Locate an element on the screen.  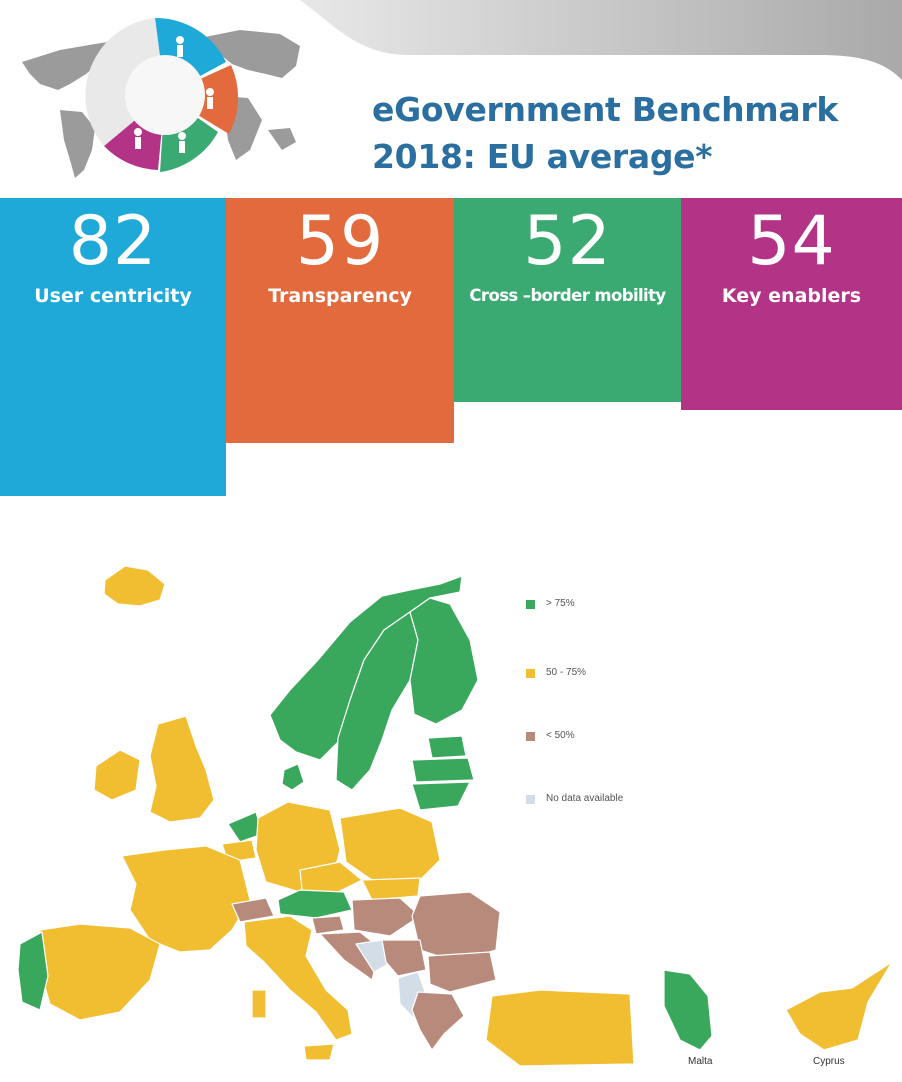
legend-label: < 50% is located at coordinates (560, 735).